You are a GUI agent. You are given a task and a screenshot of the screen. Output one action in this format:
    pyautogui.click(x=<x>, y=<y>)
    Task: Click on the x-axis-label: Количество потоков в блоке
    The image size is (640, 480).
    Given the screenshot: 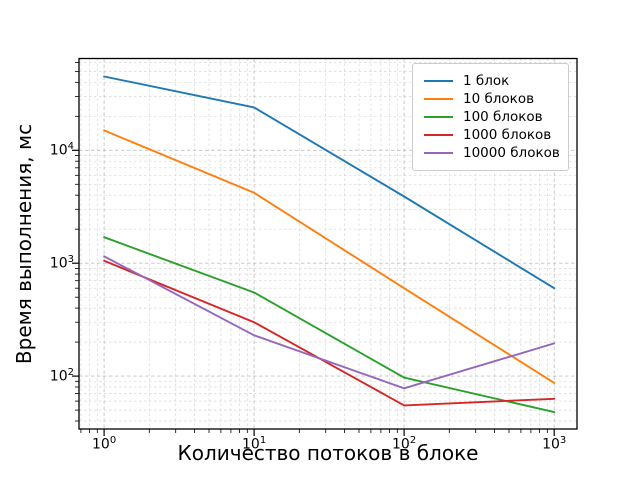 What is the action you would take?
    pyautogui.click(x=328, y=453)
    